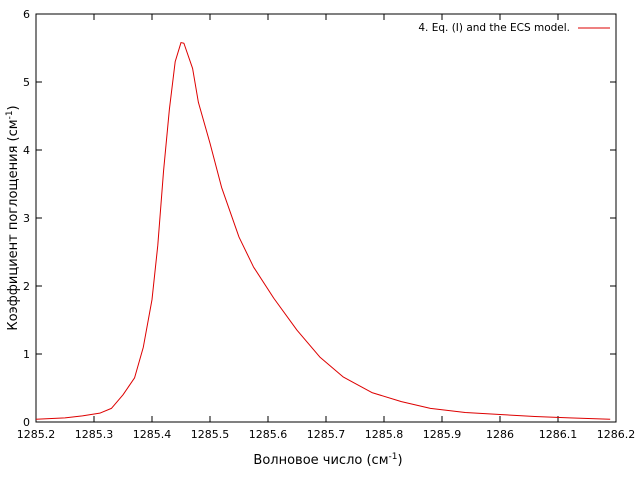  Describe the element at coordinates (26, 218) in the screenshot. I see `y-tick-label: 3` at that location.